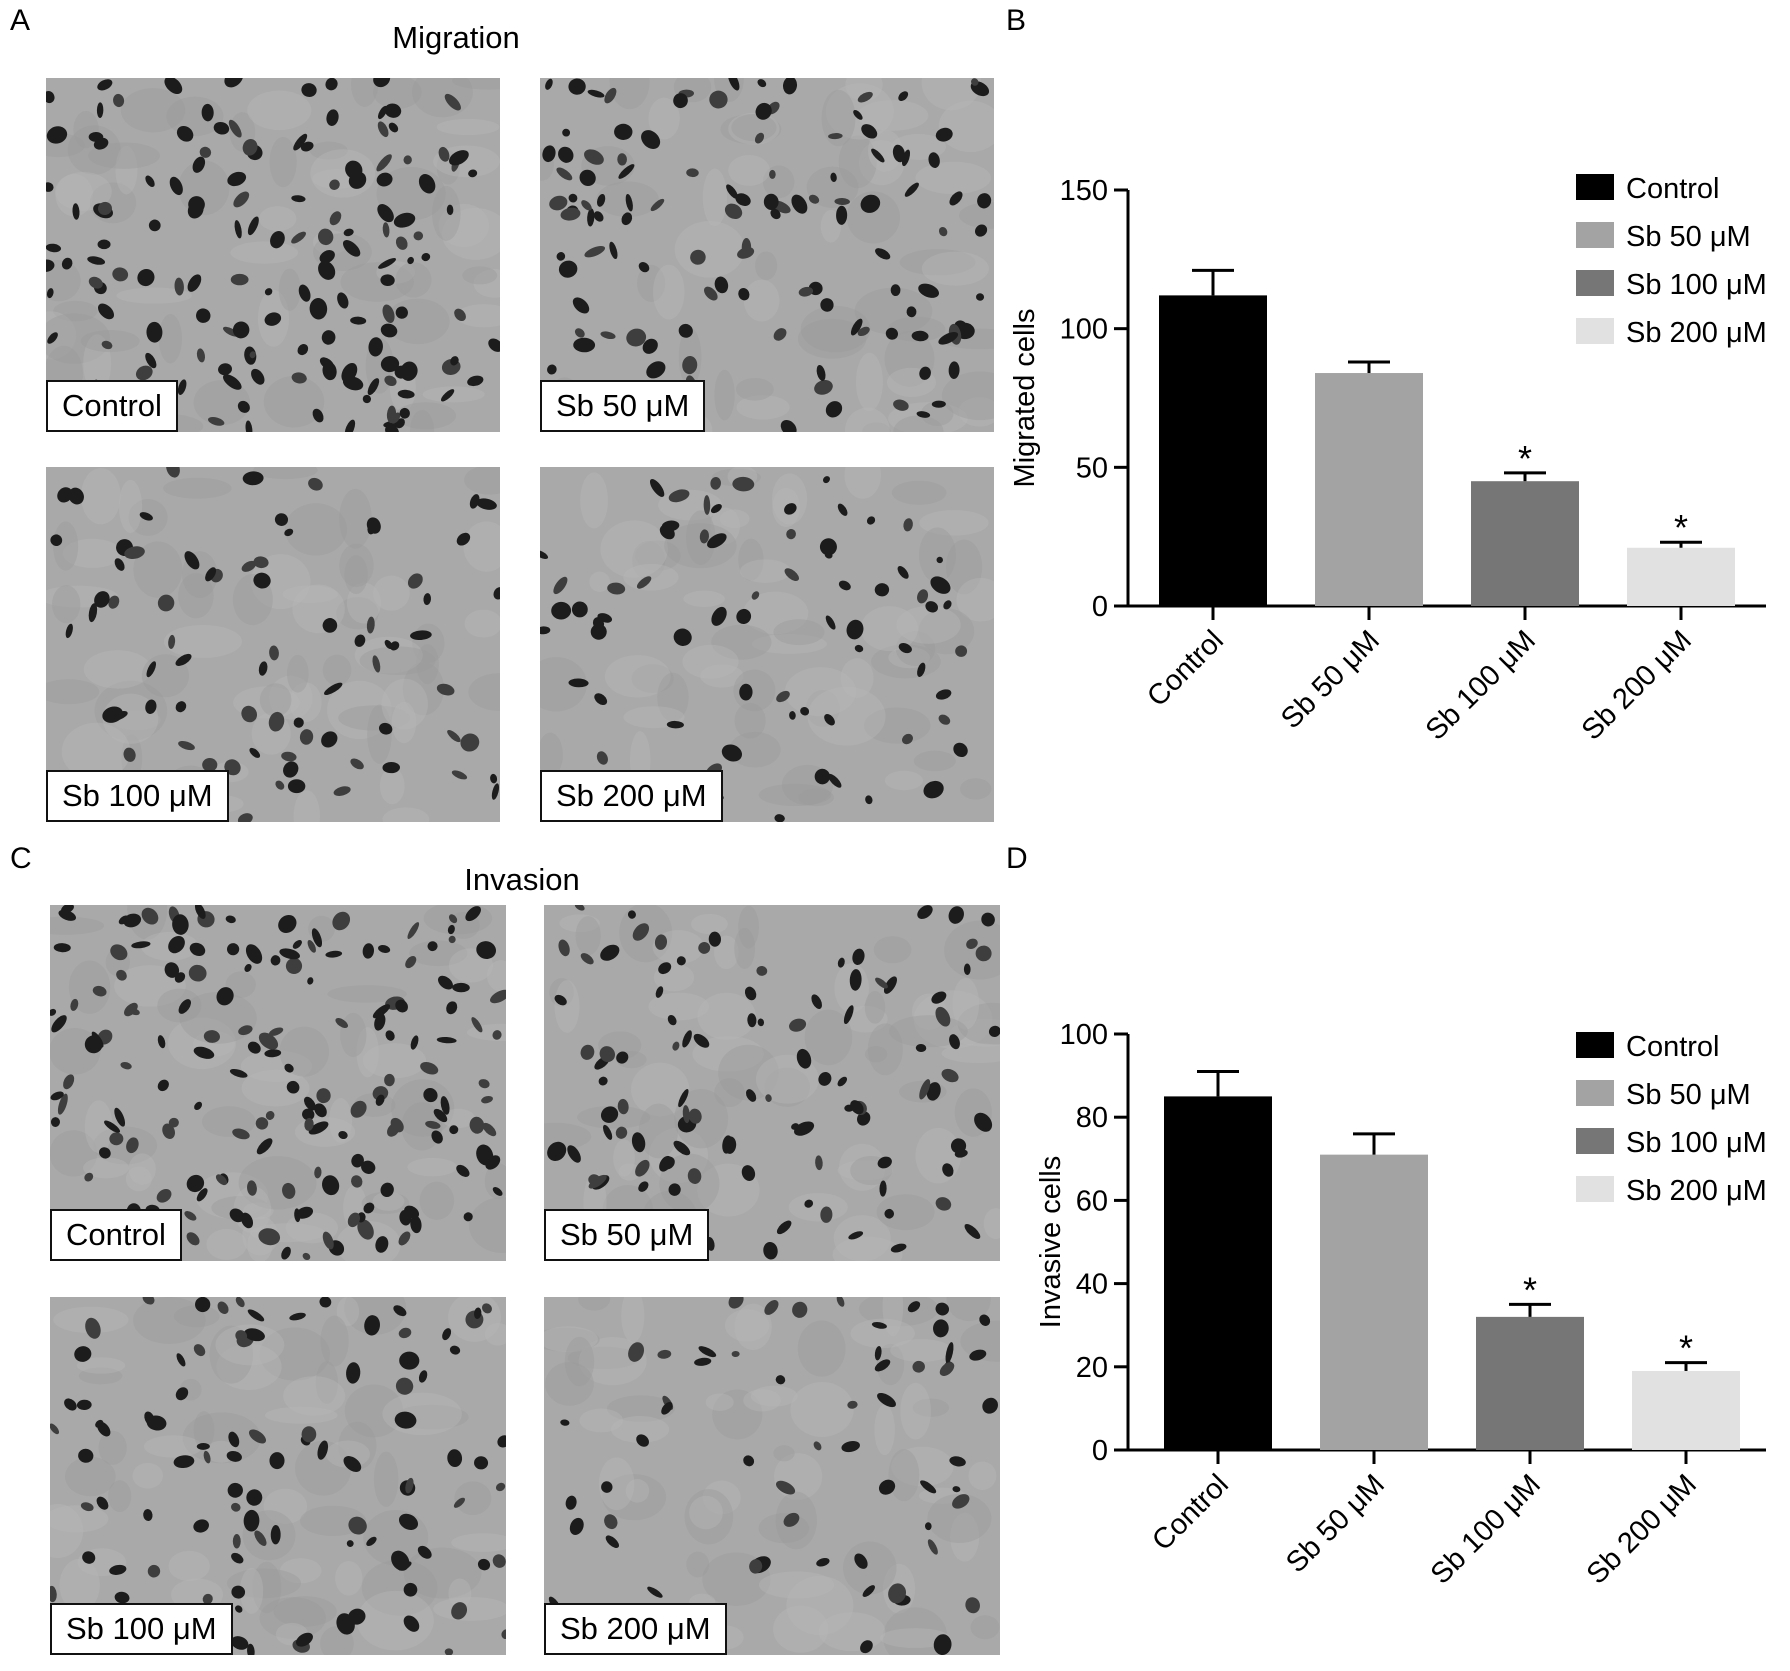  What do you see at coordinates (1696, 285) in the screenshot?
I see `legend-label: Sb 100 μM` at bounding box center [1696, 285].